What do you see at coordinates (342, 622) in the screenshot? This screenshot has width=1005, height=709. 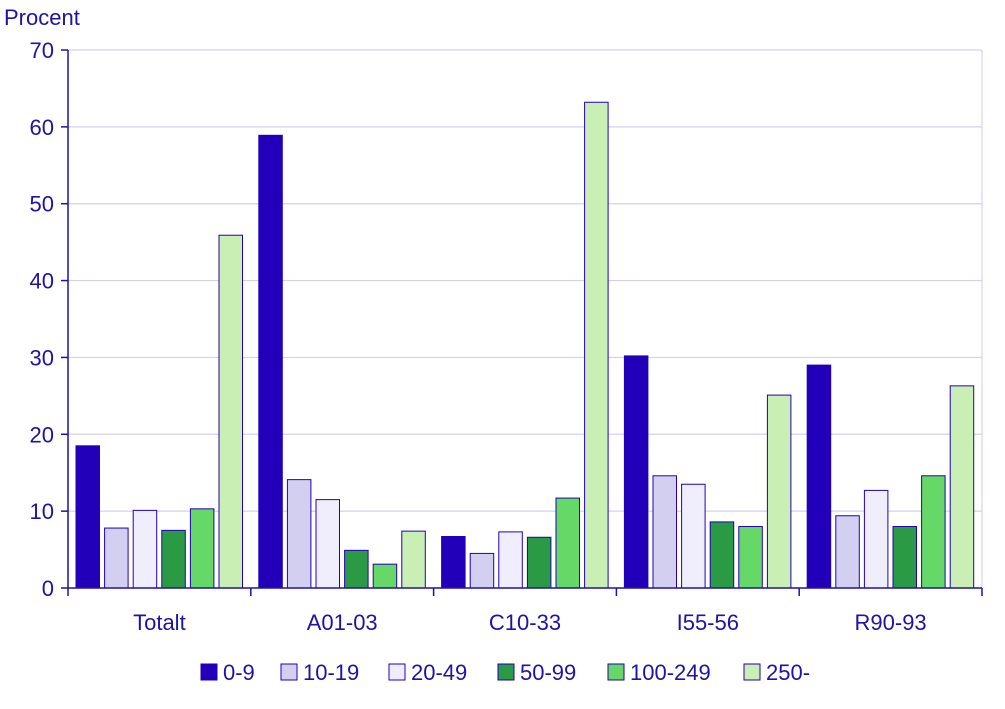 I see `x-tick-label: A01-03` at bounding box center [342, 622].